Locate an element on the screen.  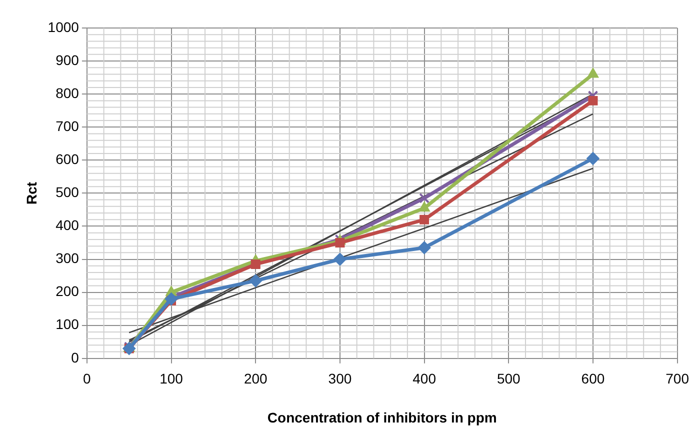
x-tick-label: 300 is located at coordinates (340, 378).